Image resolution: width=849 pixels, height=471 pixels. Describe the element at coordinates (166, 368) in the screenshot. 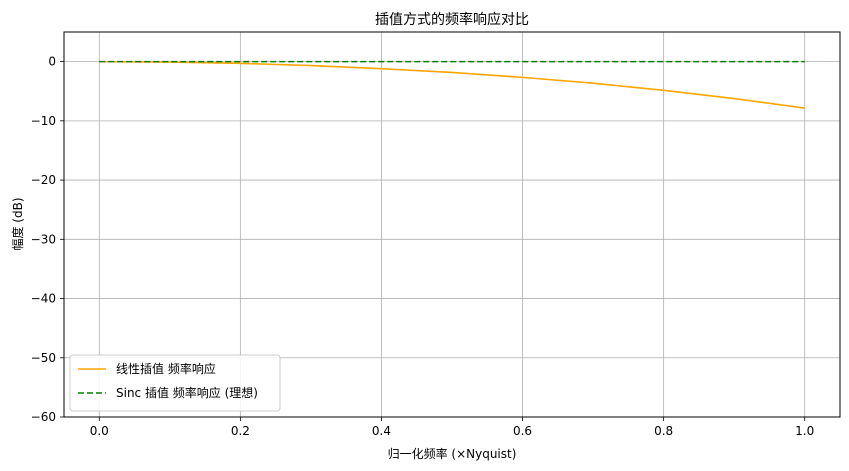

I see `legend-label-1: 线性插值 频率响应` at that location.